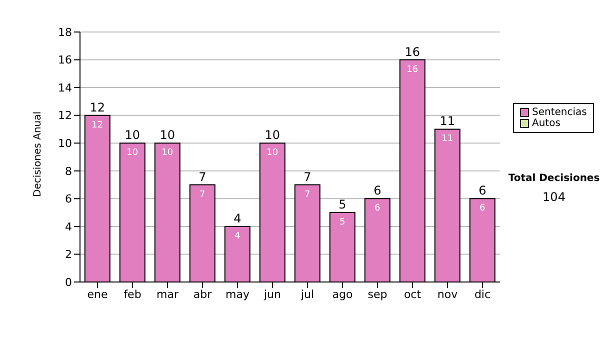  Describe the element at coordinates (202, 294) in the screenshot. I see `x-tick-label: abr` at that location.